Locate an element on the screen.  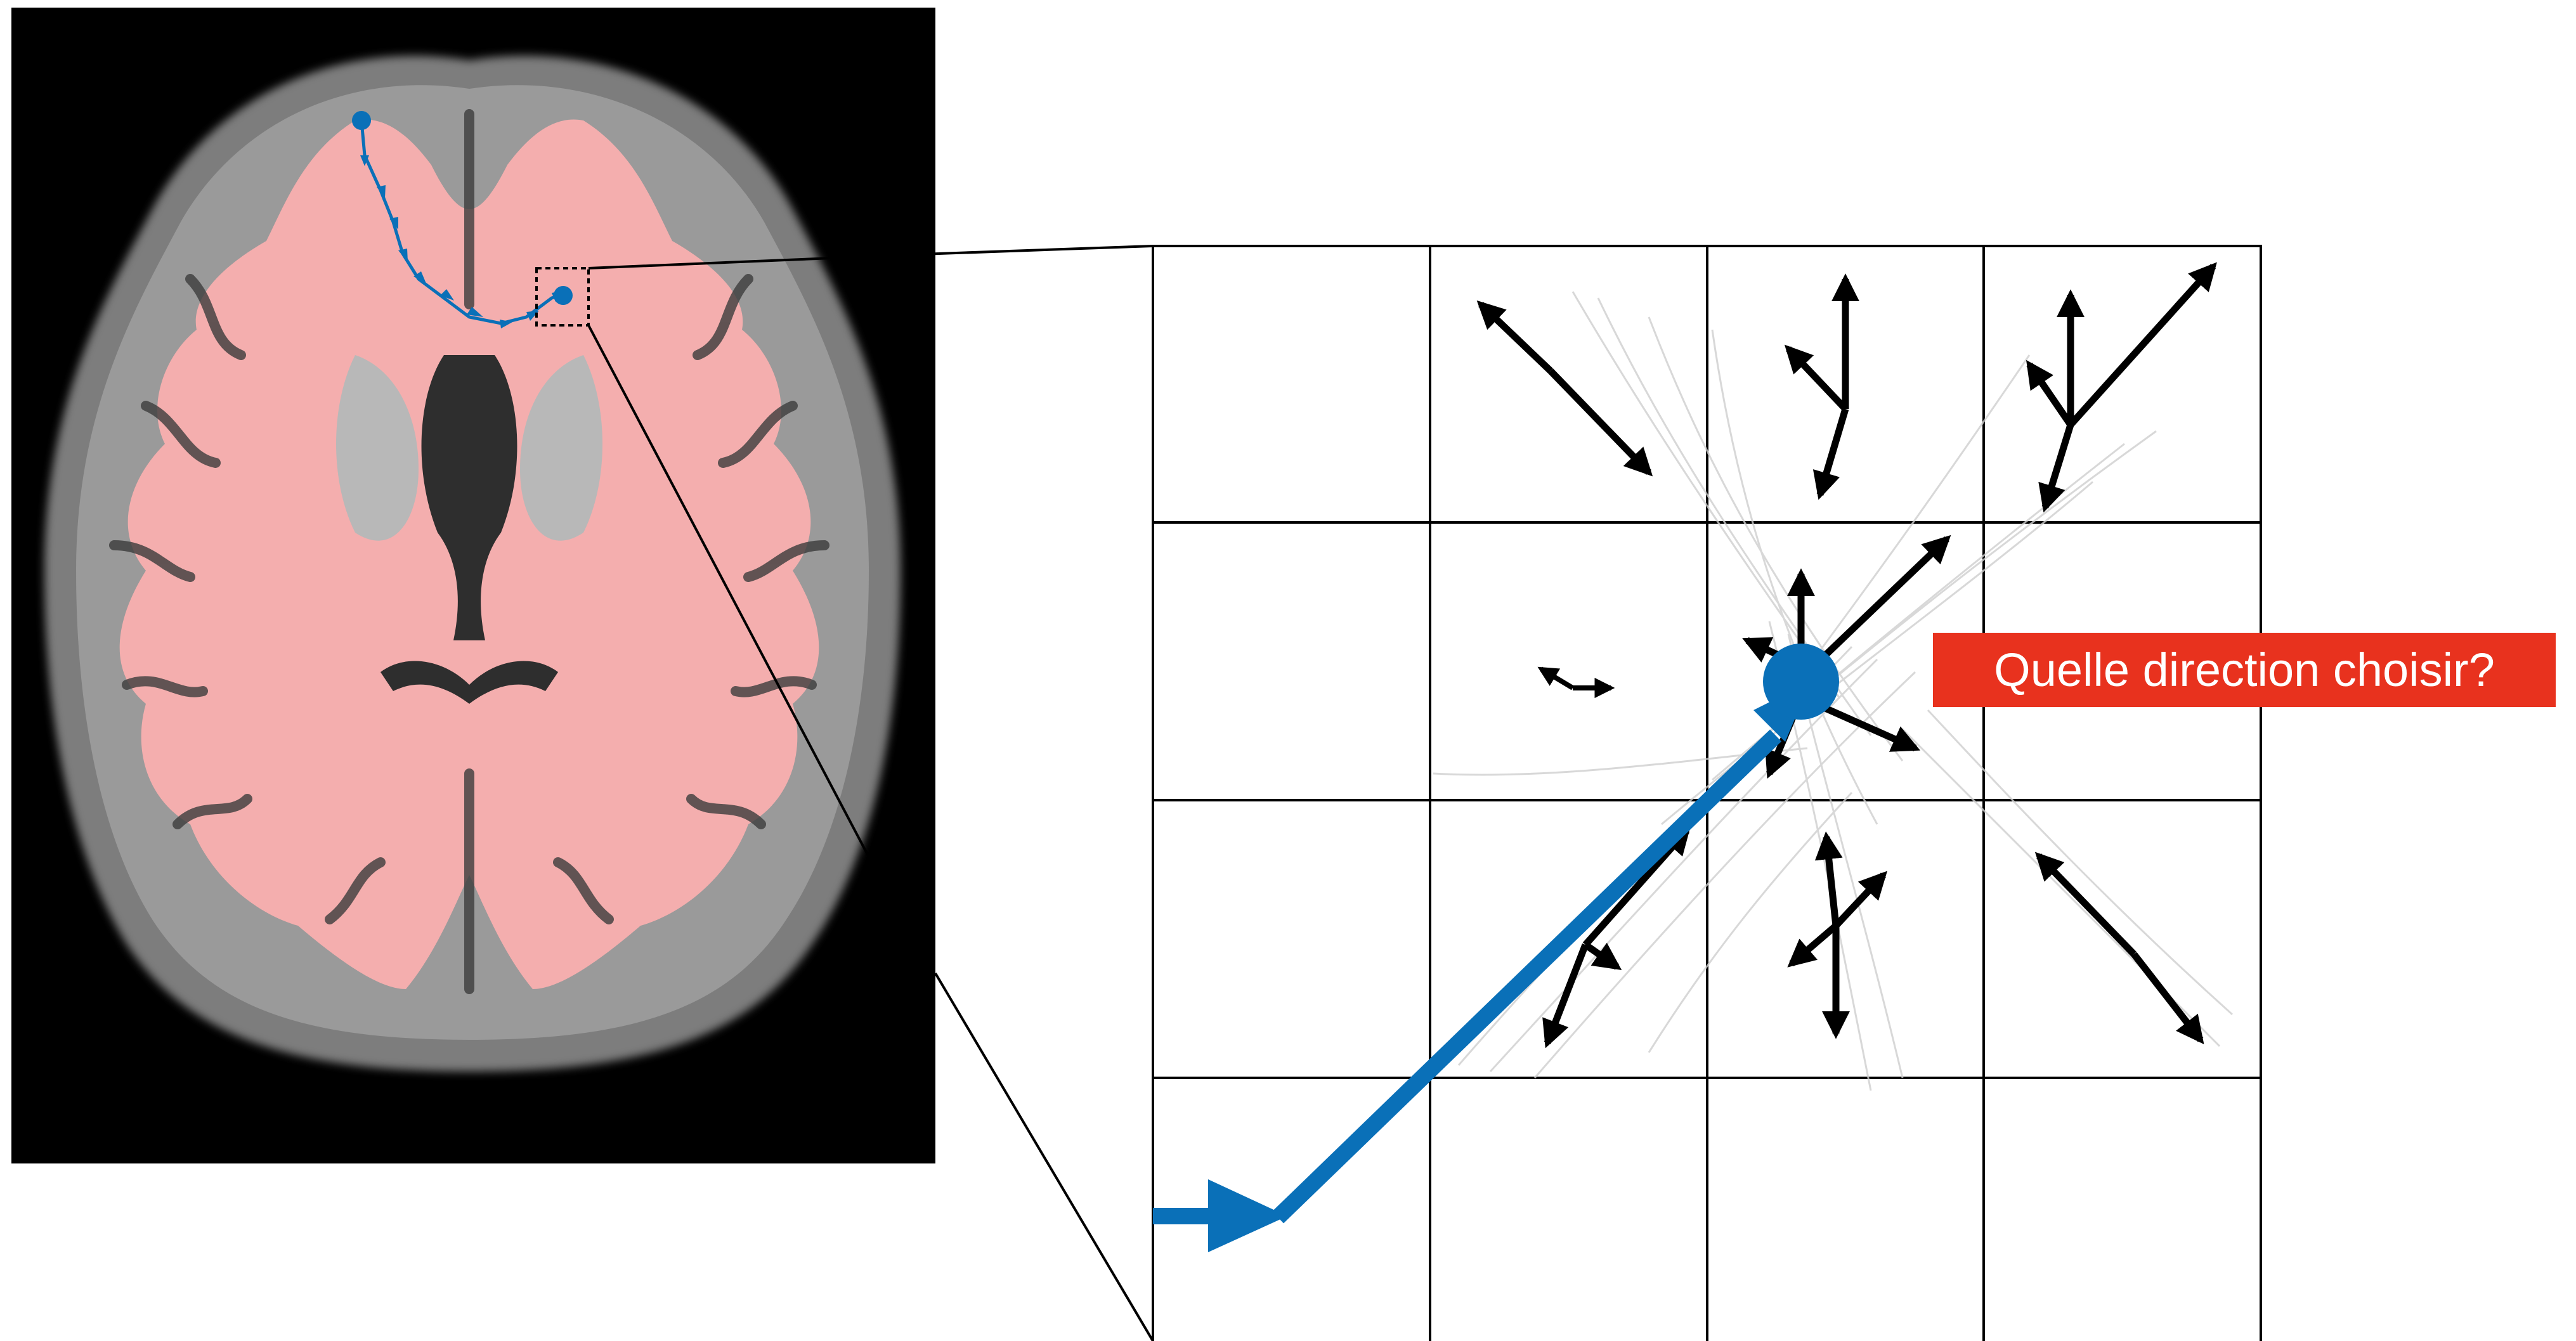
tract-end-dot is located at coordinates (564, 295).